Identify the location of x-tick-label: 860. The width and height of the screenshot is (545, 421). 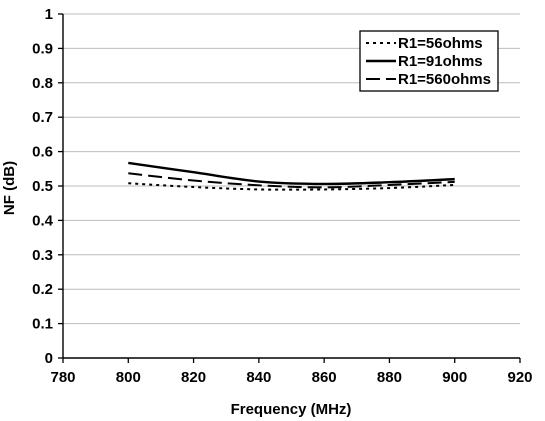
(324, 377).